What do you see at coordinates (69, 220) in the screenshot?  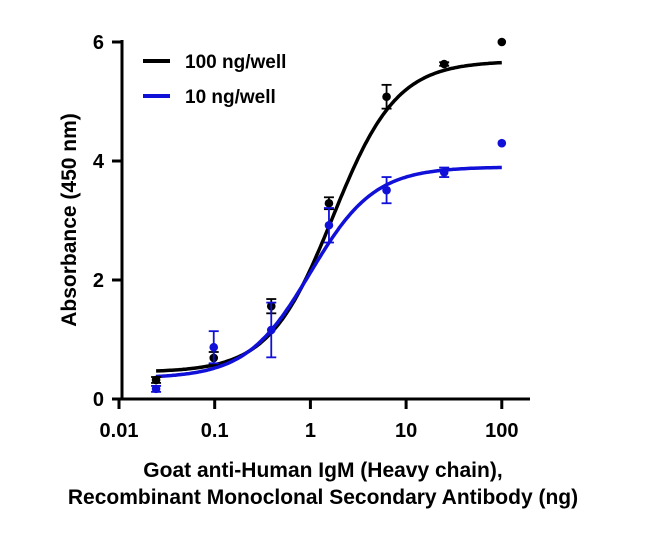 I see `y-axis-label: Absorbance (450 nm)` at bounding box center [69, 220].